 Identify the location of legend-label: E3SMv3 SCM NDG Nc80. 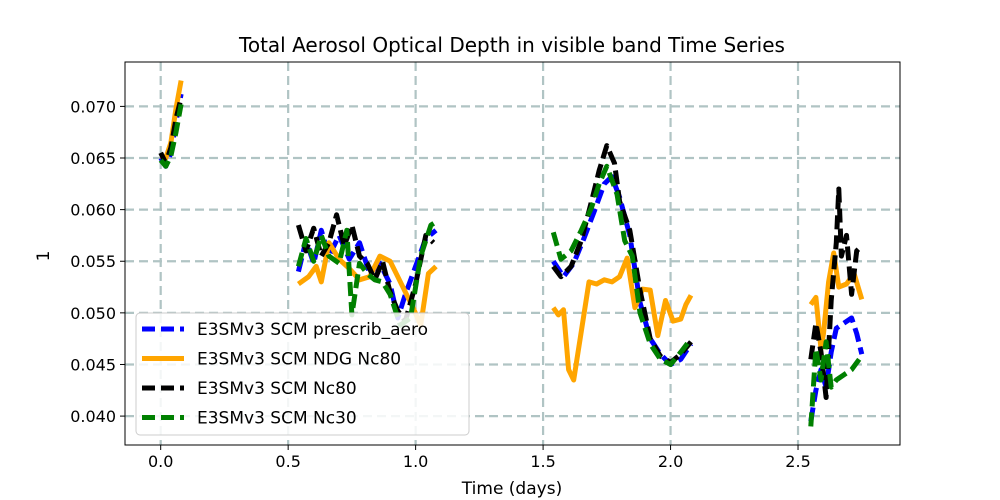
(299, 360).